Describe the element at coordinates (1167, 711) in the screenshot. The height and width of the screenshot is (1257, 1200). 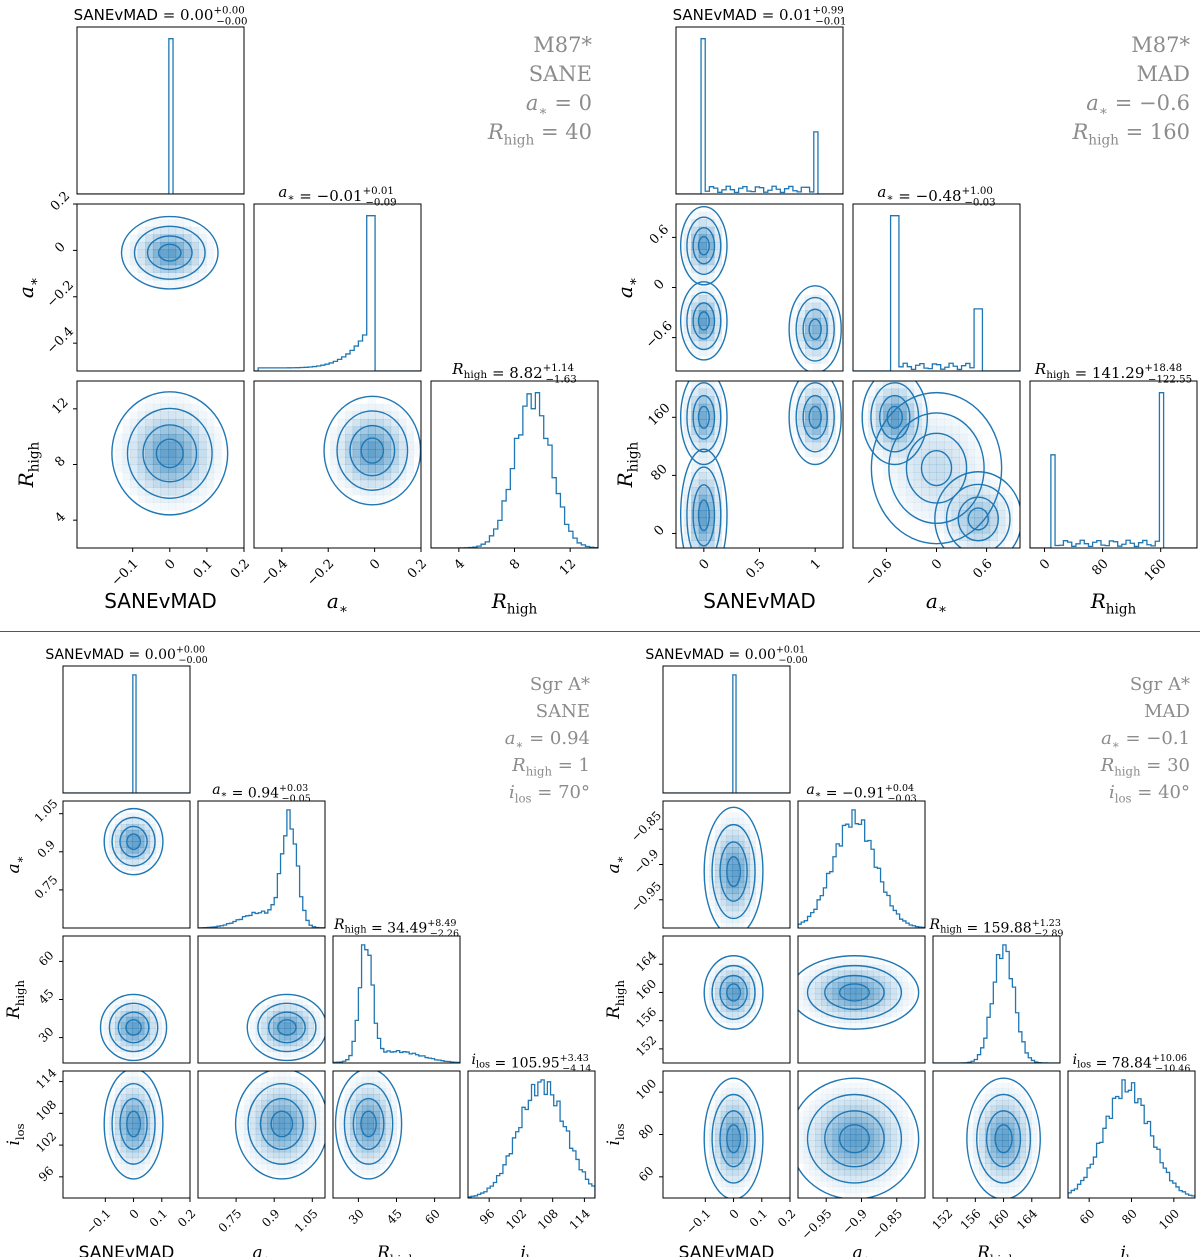
I see `model-label: MAD` at that location.